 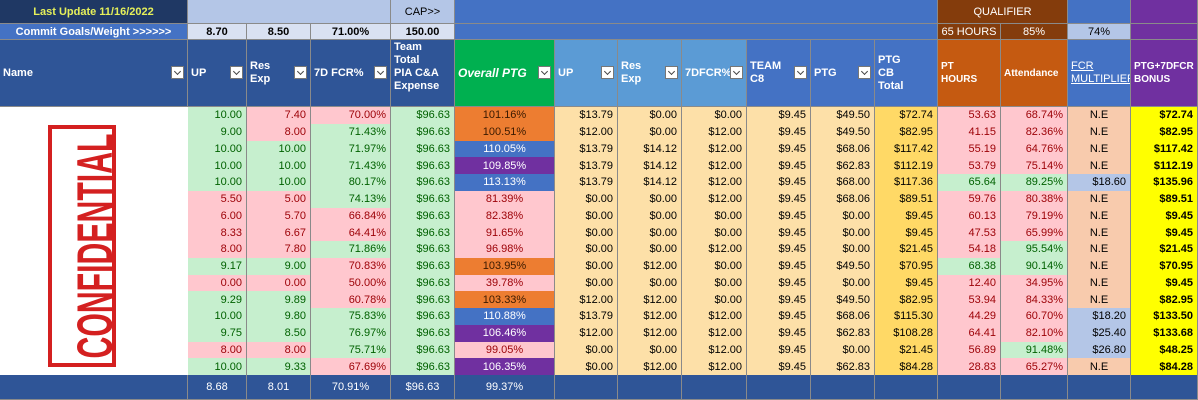 I want to click on data-cell: $117.42, so click(x=1164, y=149).